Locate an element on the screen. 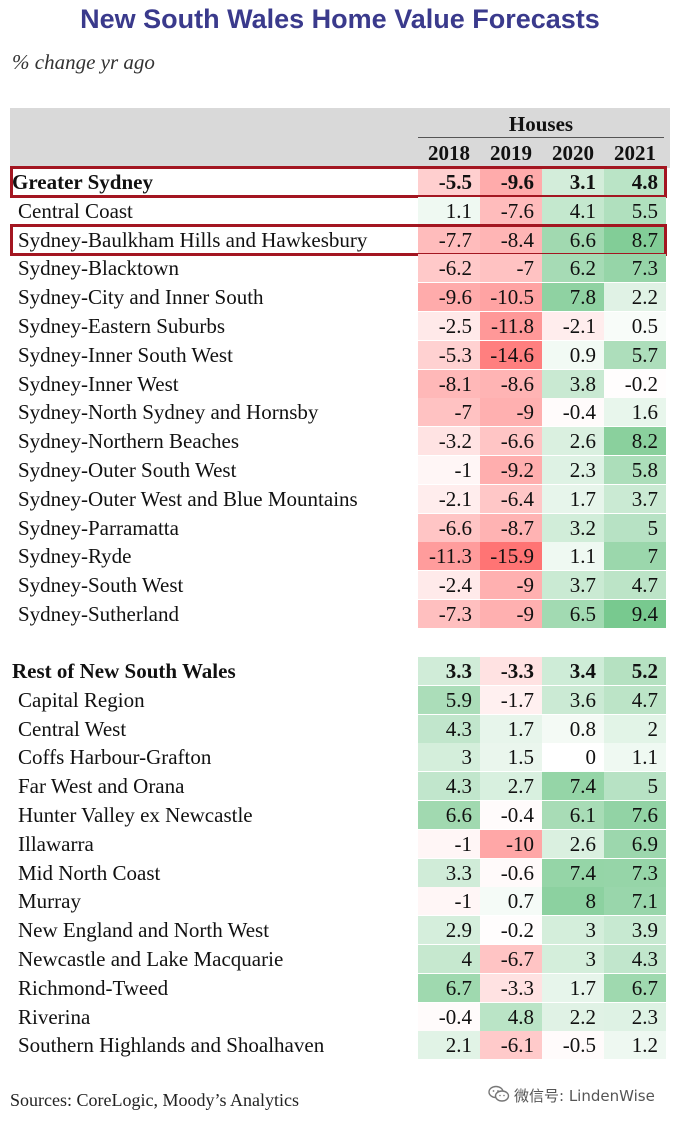 The width and height of the screenshot is (680, 1125). value-cell-newcastle-and-lake-macquarie-2018: 4 is located at coordinates (449, 959).